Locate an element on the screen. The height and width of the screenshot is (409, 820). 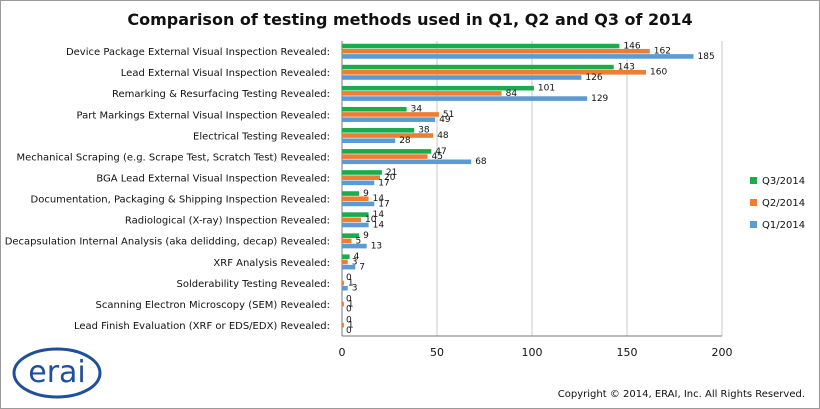
data-label: 4 is located at coordinates (357, 257).